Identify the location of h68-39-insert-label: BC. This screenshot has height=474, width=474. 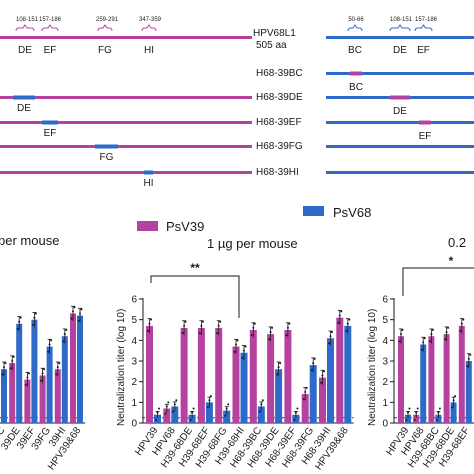
(356, 87).